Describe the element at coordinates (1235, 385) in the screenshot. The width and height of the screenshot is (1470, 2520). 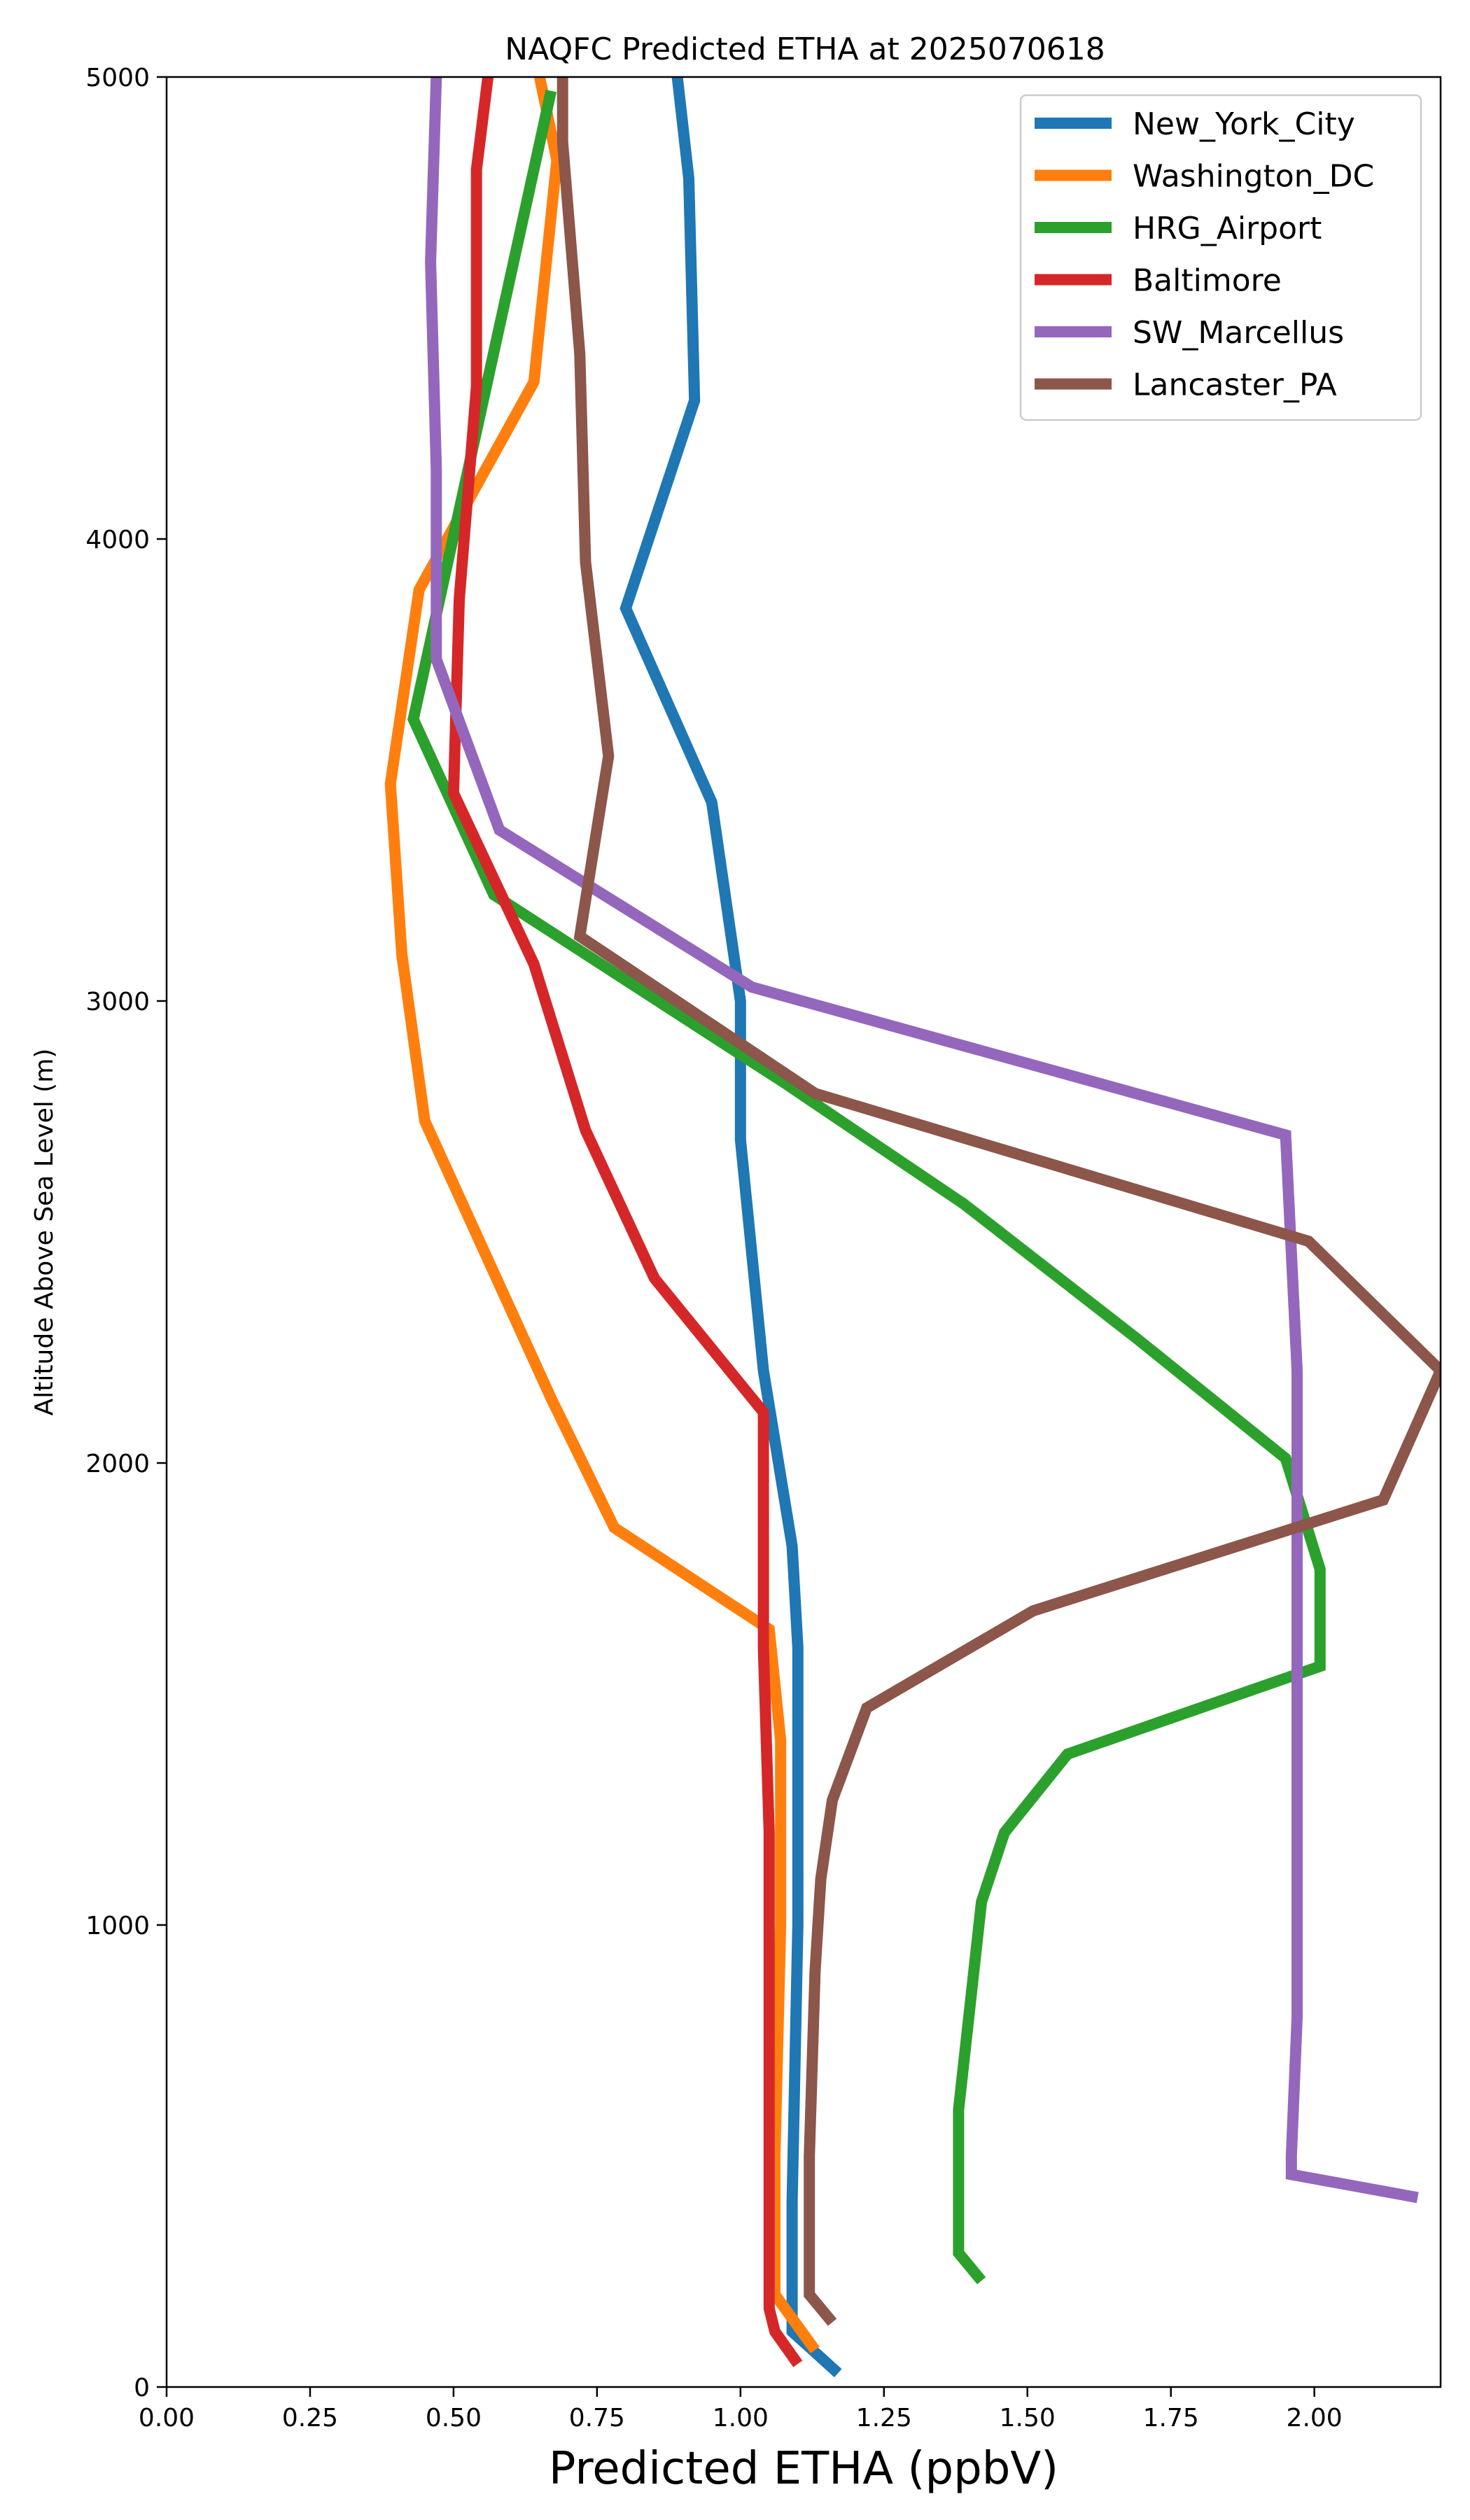
I see `legend-label-lancaster-pa: Lancaster_PA` at that location.